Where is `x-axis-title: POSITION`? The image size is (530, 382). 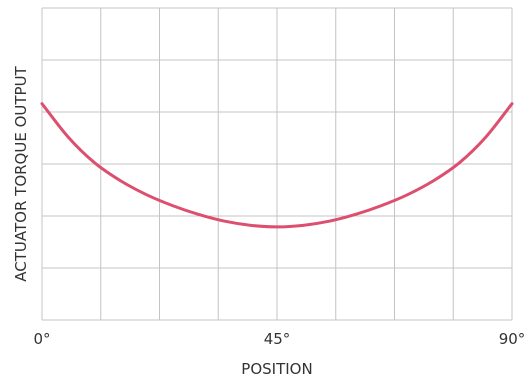 x-axis-title: POSITION is located at coordinates (276, 369).